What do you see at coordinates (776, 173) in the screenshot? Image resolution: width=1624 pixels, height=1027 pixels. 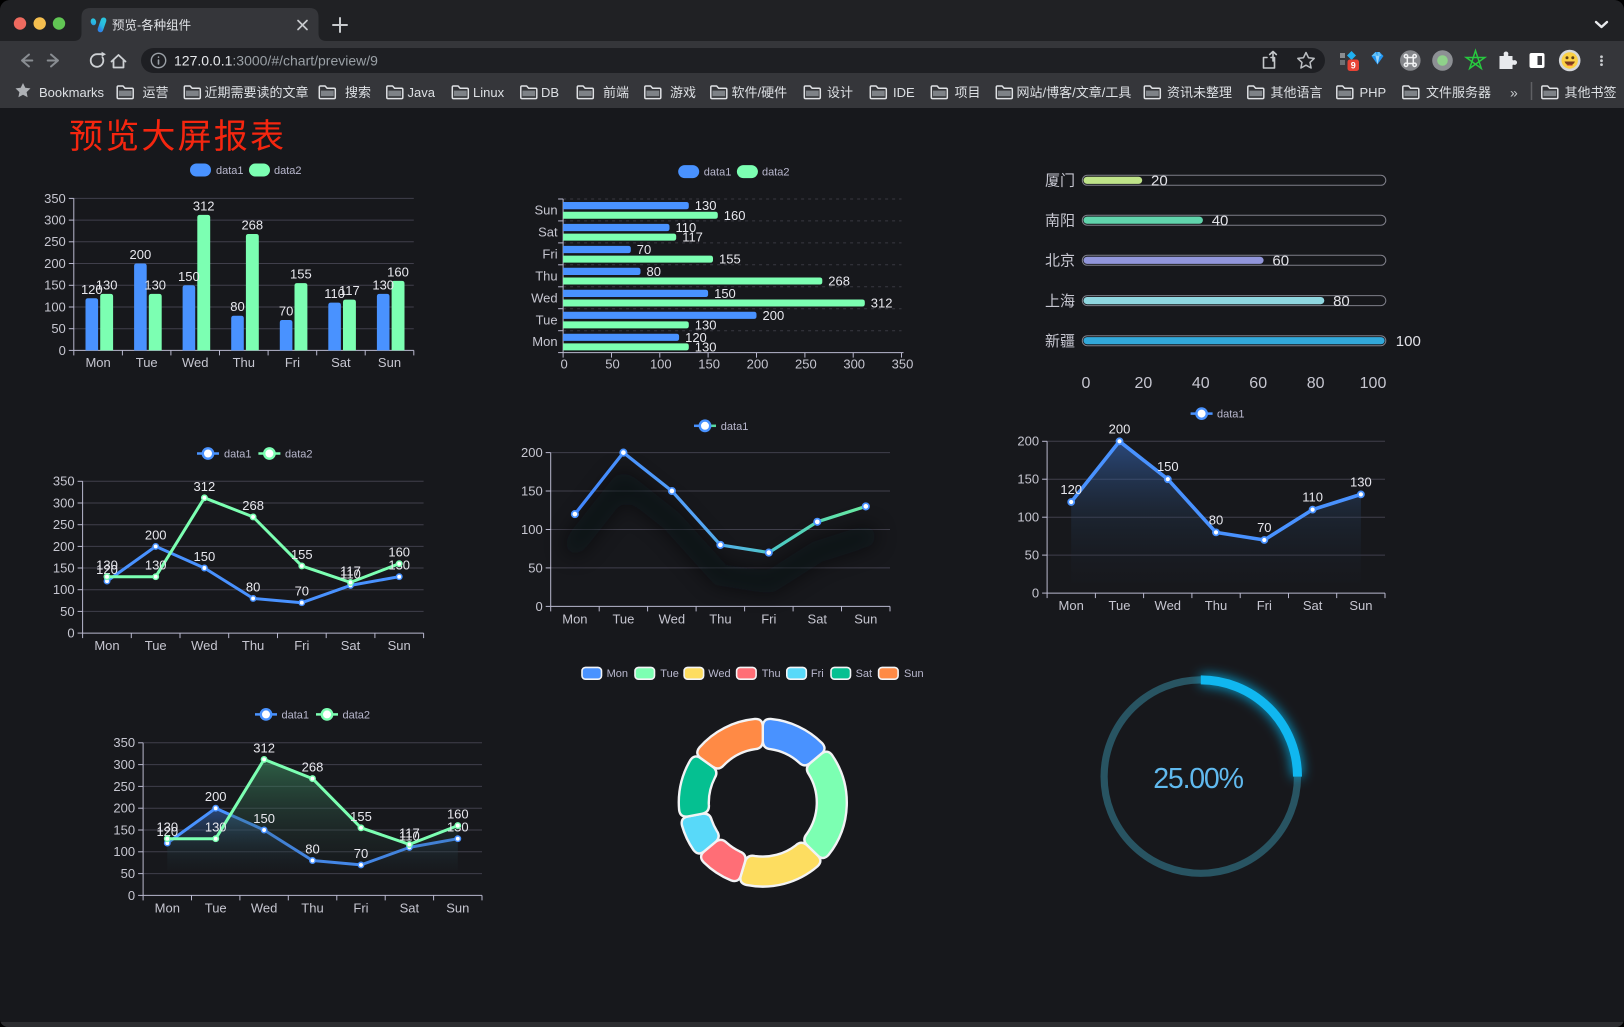 I see `svg-text: data2` at bounding box center [776, 173].